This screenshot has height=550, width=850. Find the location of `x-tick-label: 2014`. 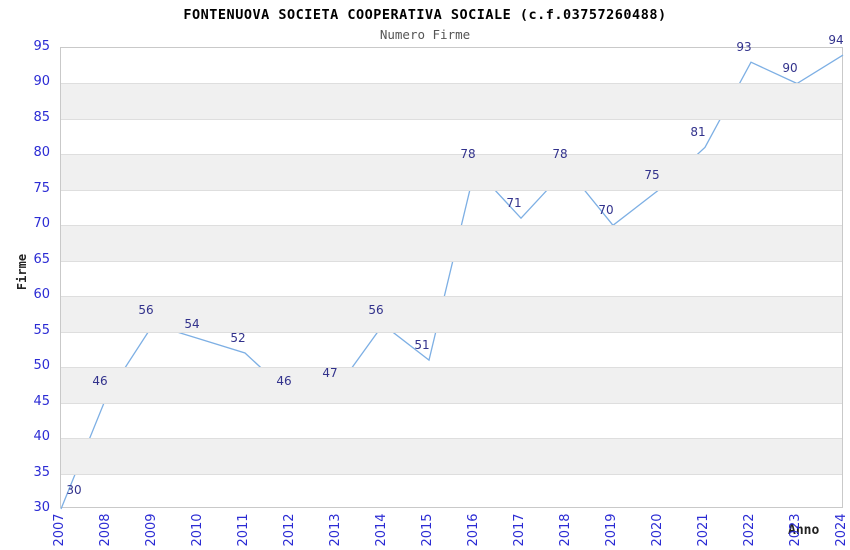

x-tick-label: 2014 is located at coordinates (381, 530).